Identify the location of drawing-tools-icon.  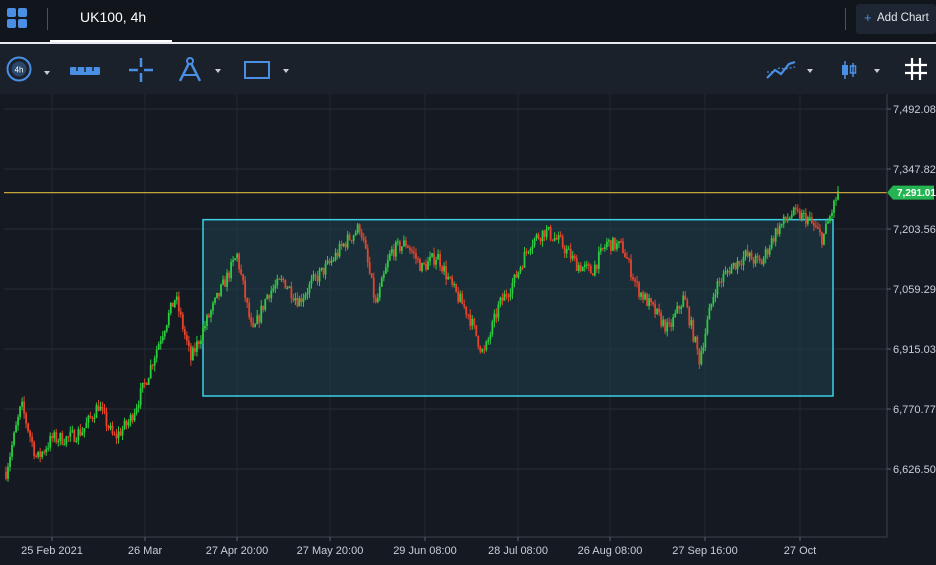
(190, 70).